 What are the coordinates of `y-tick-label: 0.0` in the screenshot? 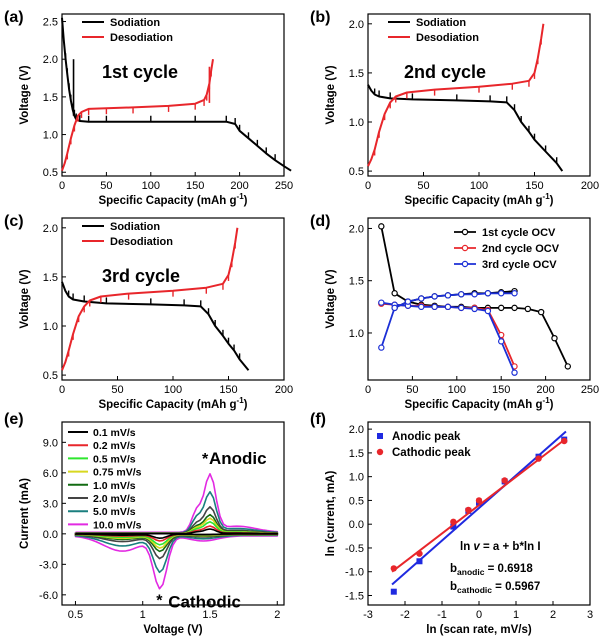 It's located at (50, 535).